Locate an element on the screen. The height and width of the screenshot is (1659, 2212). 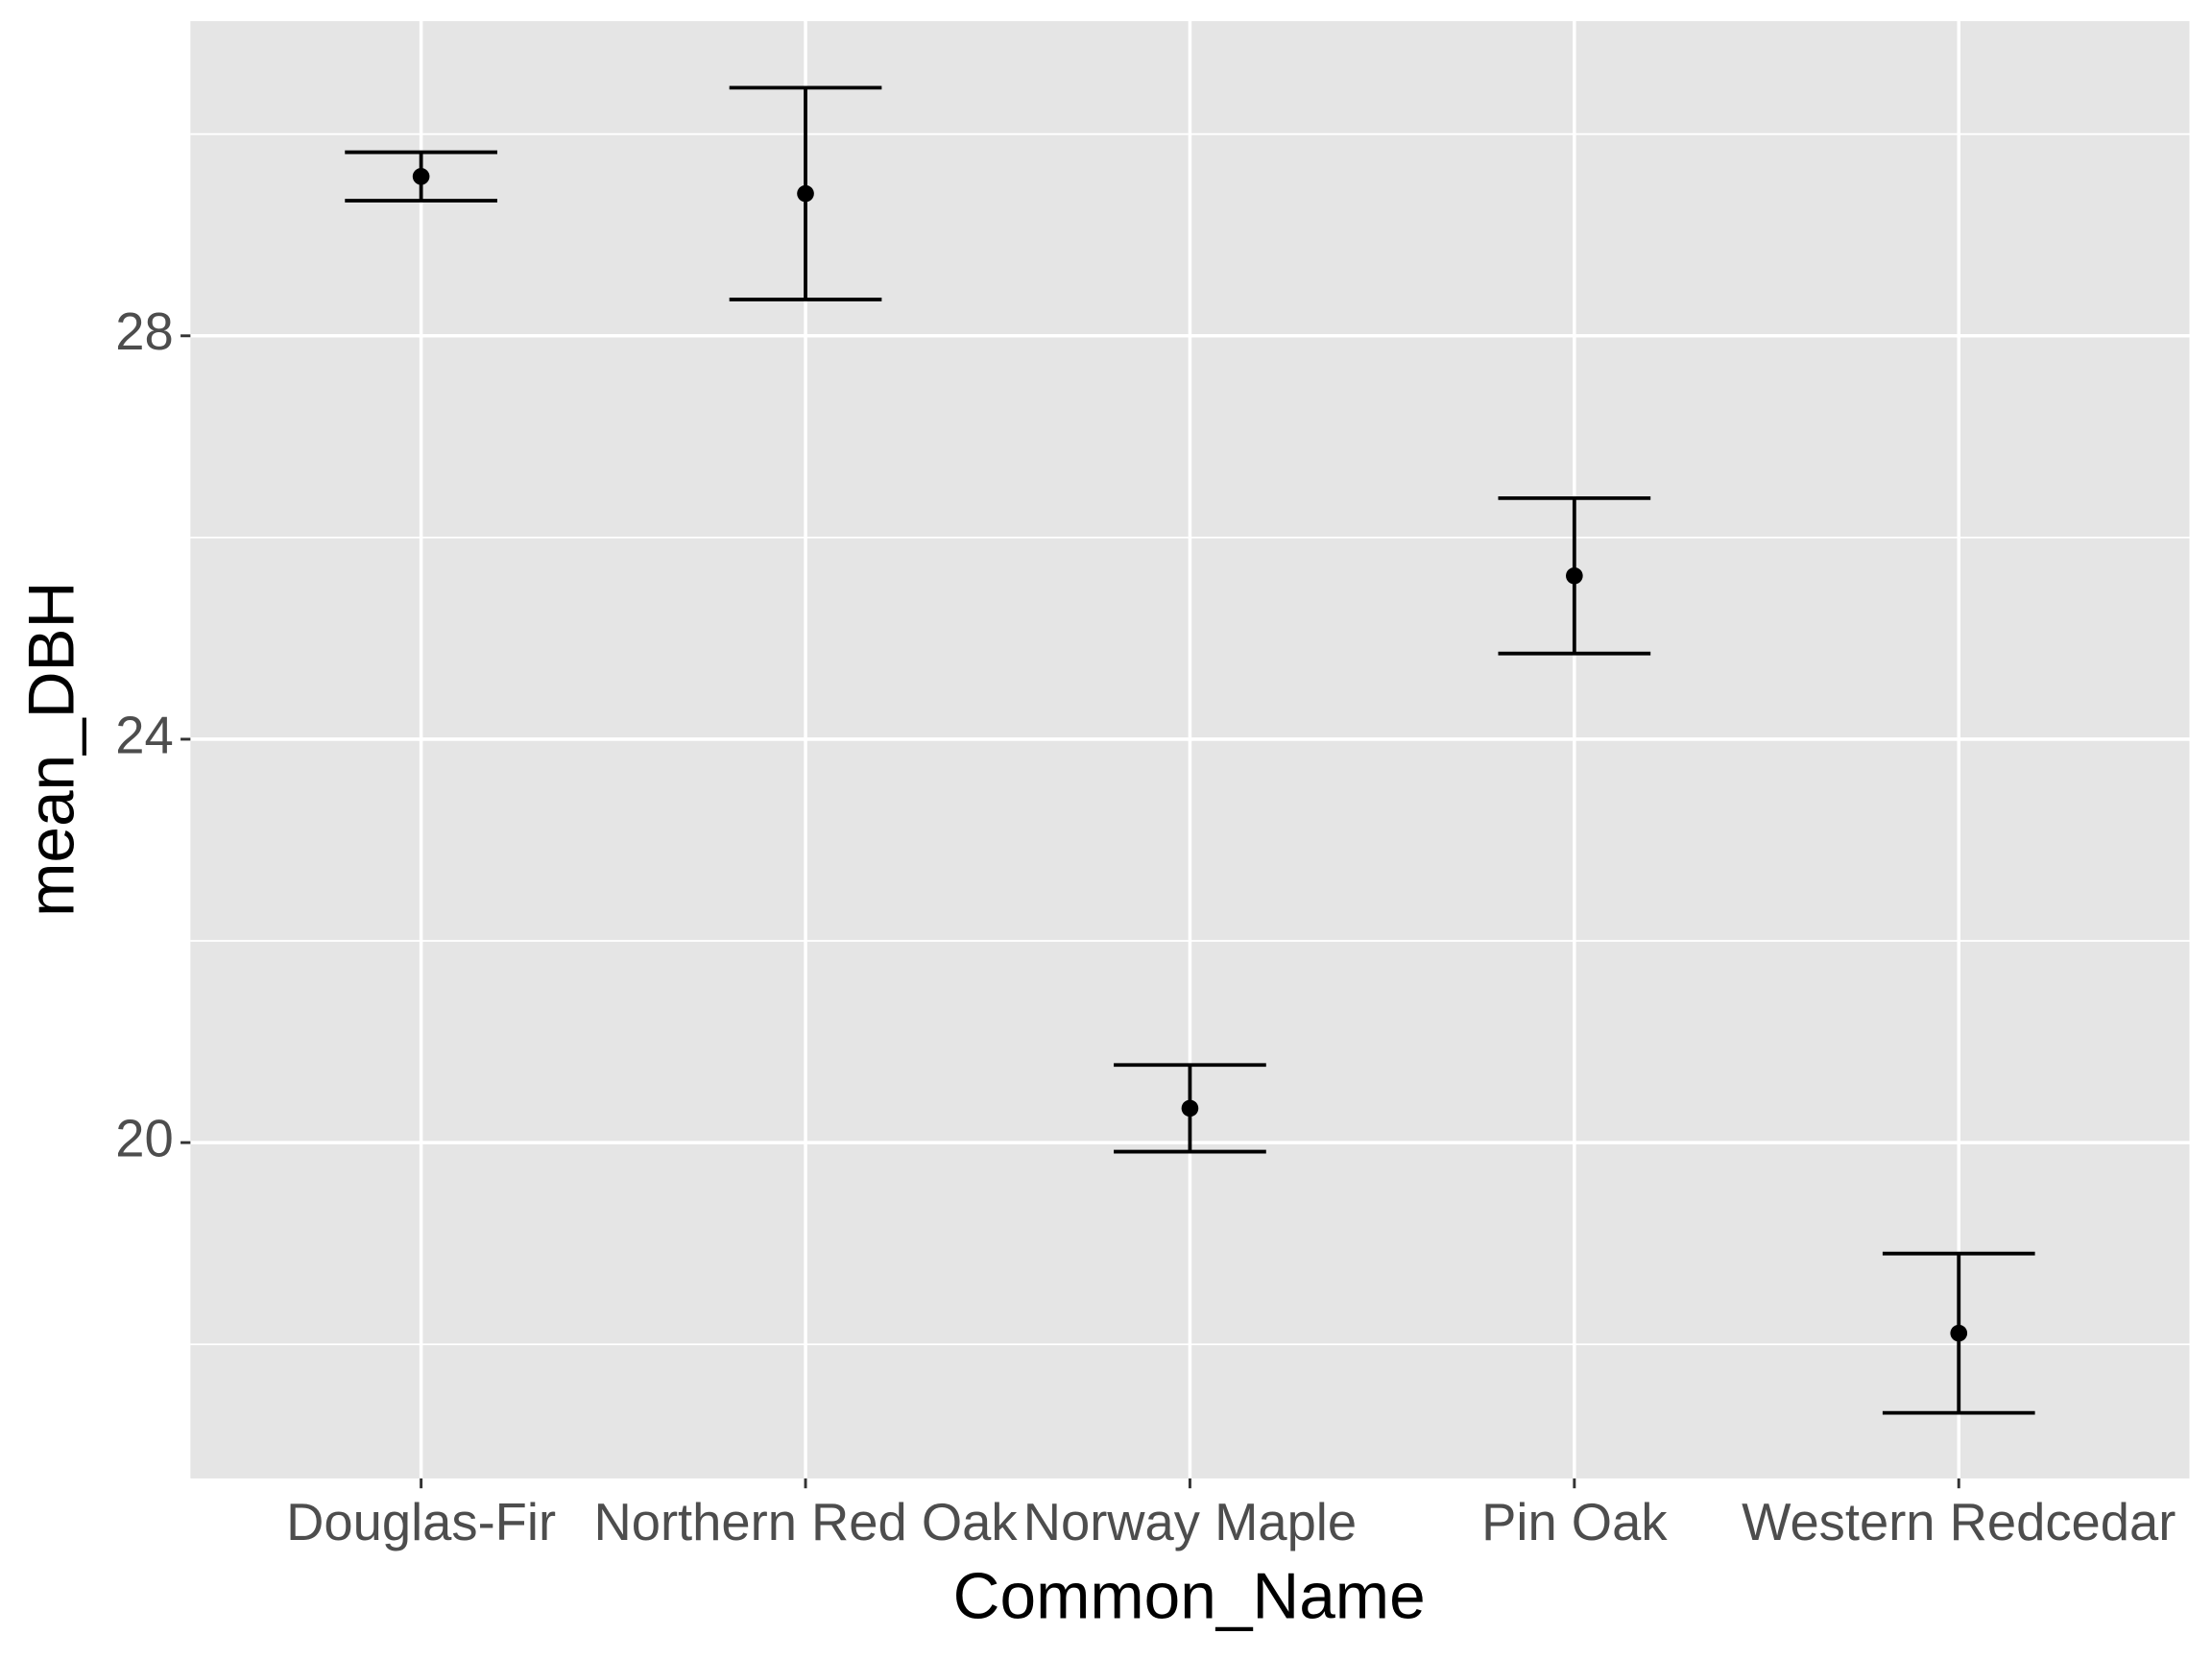
y-tick-label: 20 is located at coordinates (144, 1138).